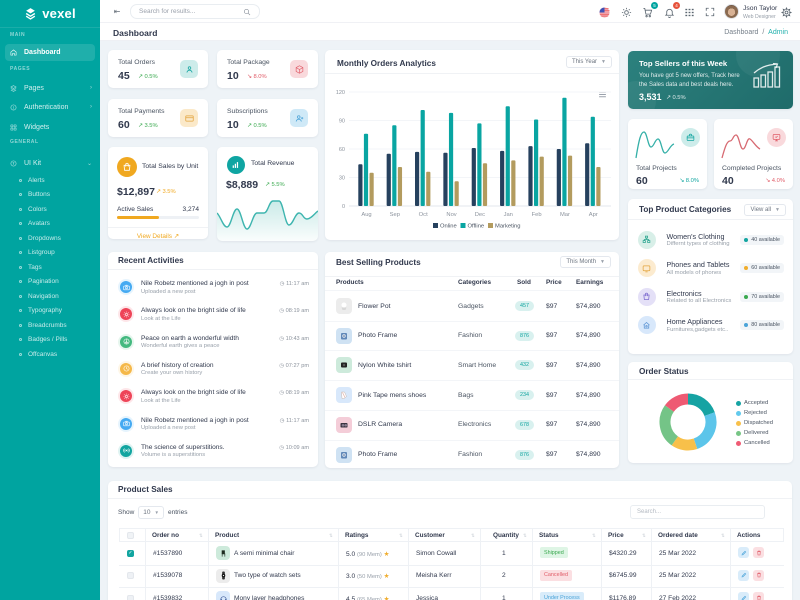  Describe the element at coordinates (366, 215) in the screenshot. I see `svg-text: Aug` at that location.